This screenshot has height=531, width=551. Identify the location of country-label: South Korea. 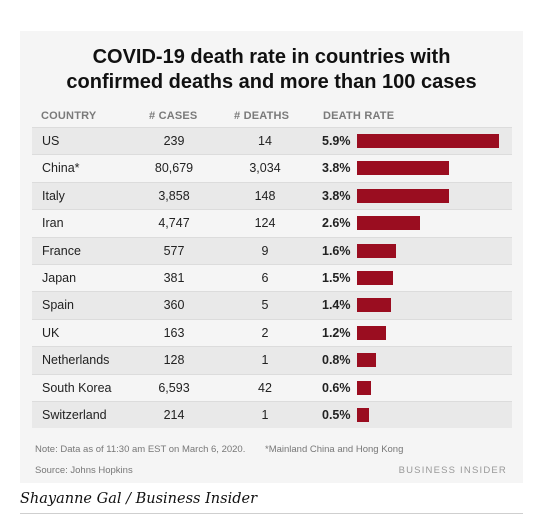
(77, 387).